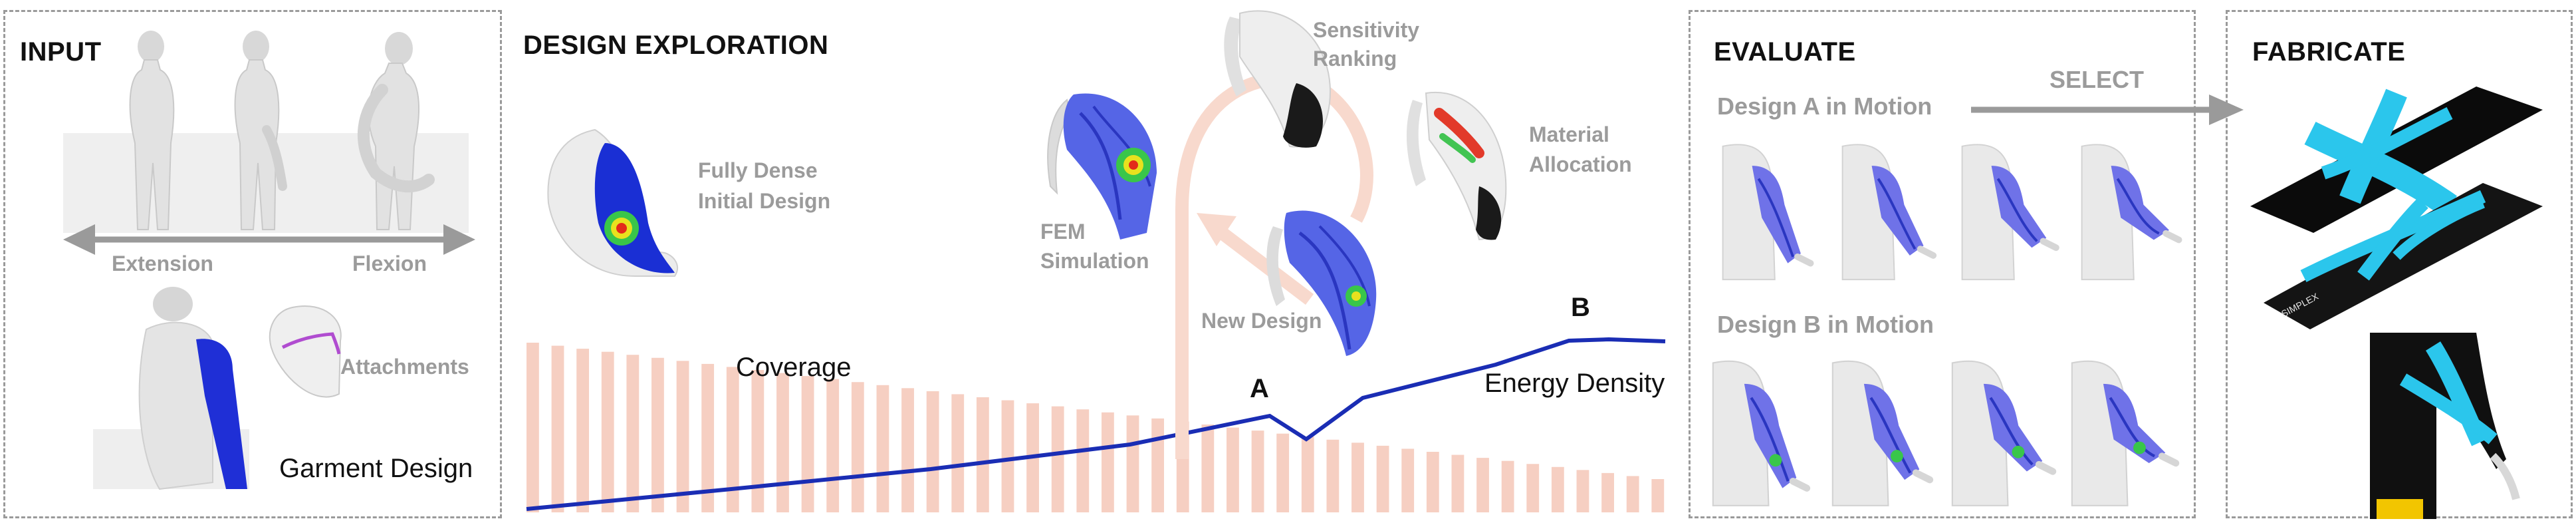  Describe the element at coordinates (305, 352) in the screenshot. I see `attachments-shoulder` at that location.